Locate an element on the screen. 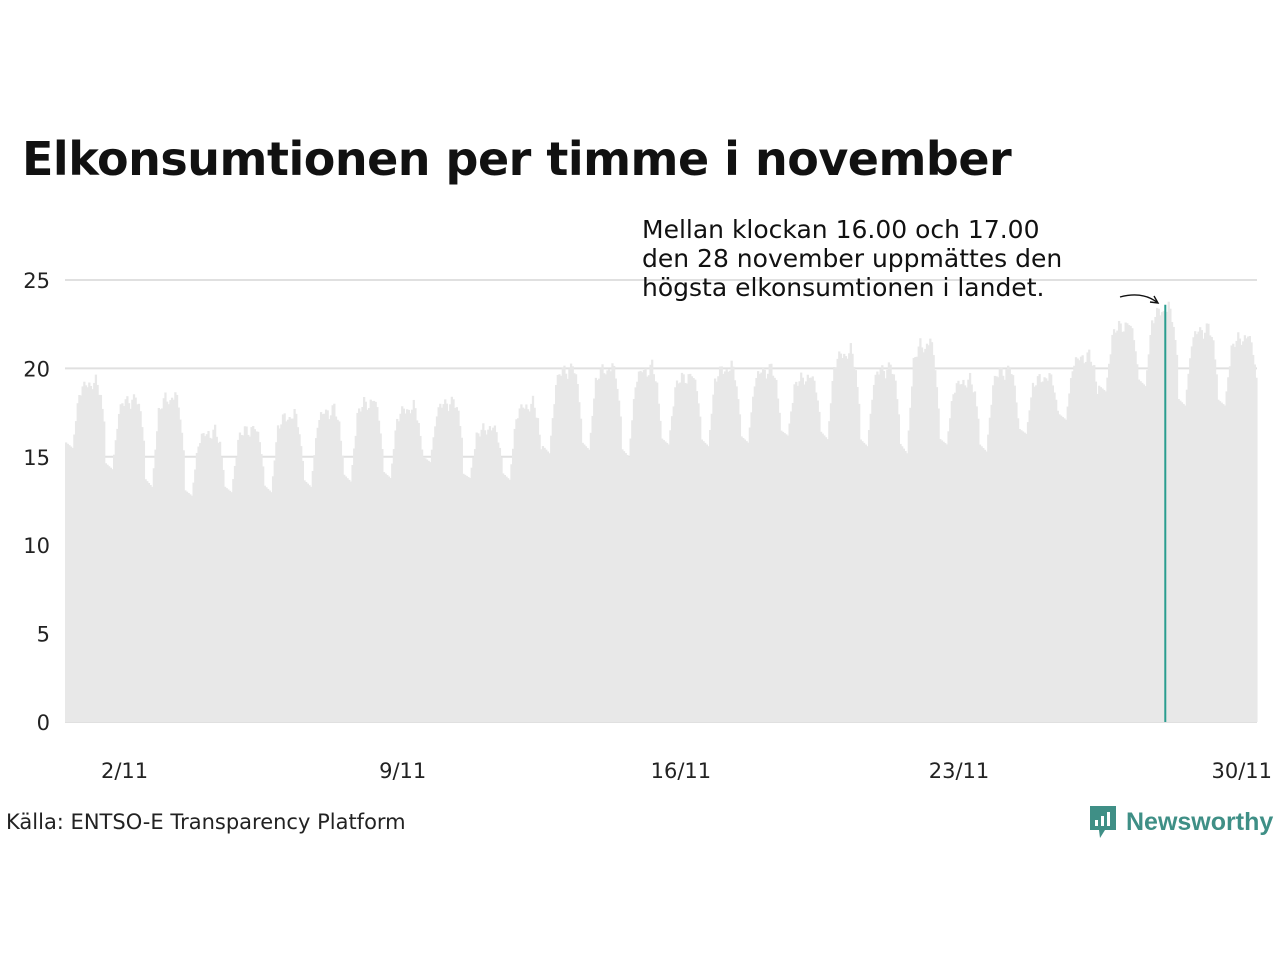 This screenshot has width=1280, height=960. annotation-arrowhead is located at coordinates (1154, 299).